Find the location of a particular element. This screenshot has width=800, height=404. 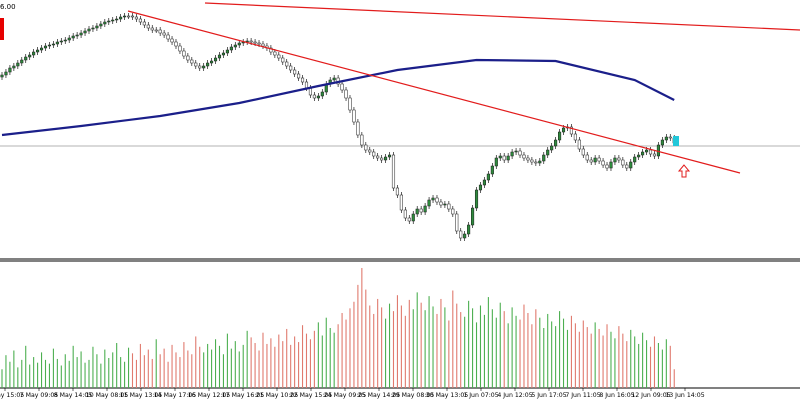

x-tick-label: 8 Jun 16:05 is located at coordinates (616, 395).